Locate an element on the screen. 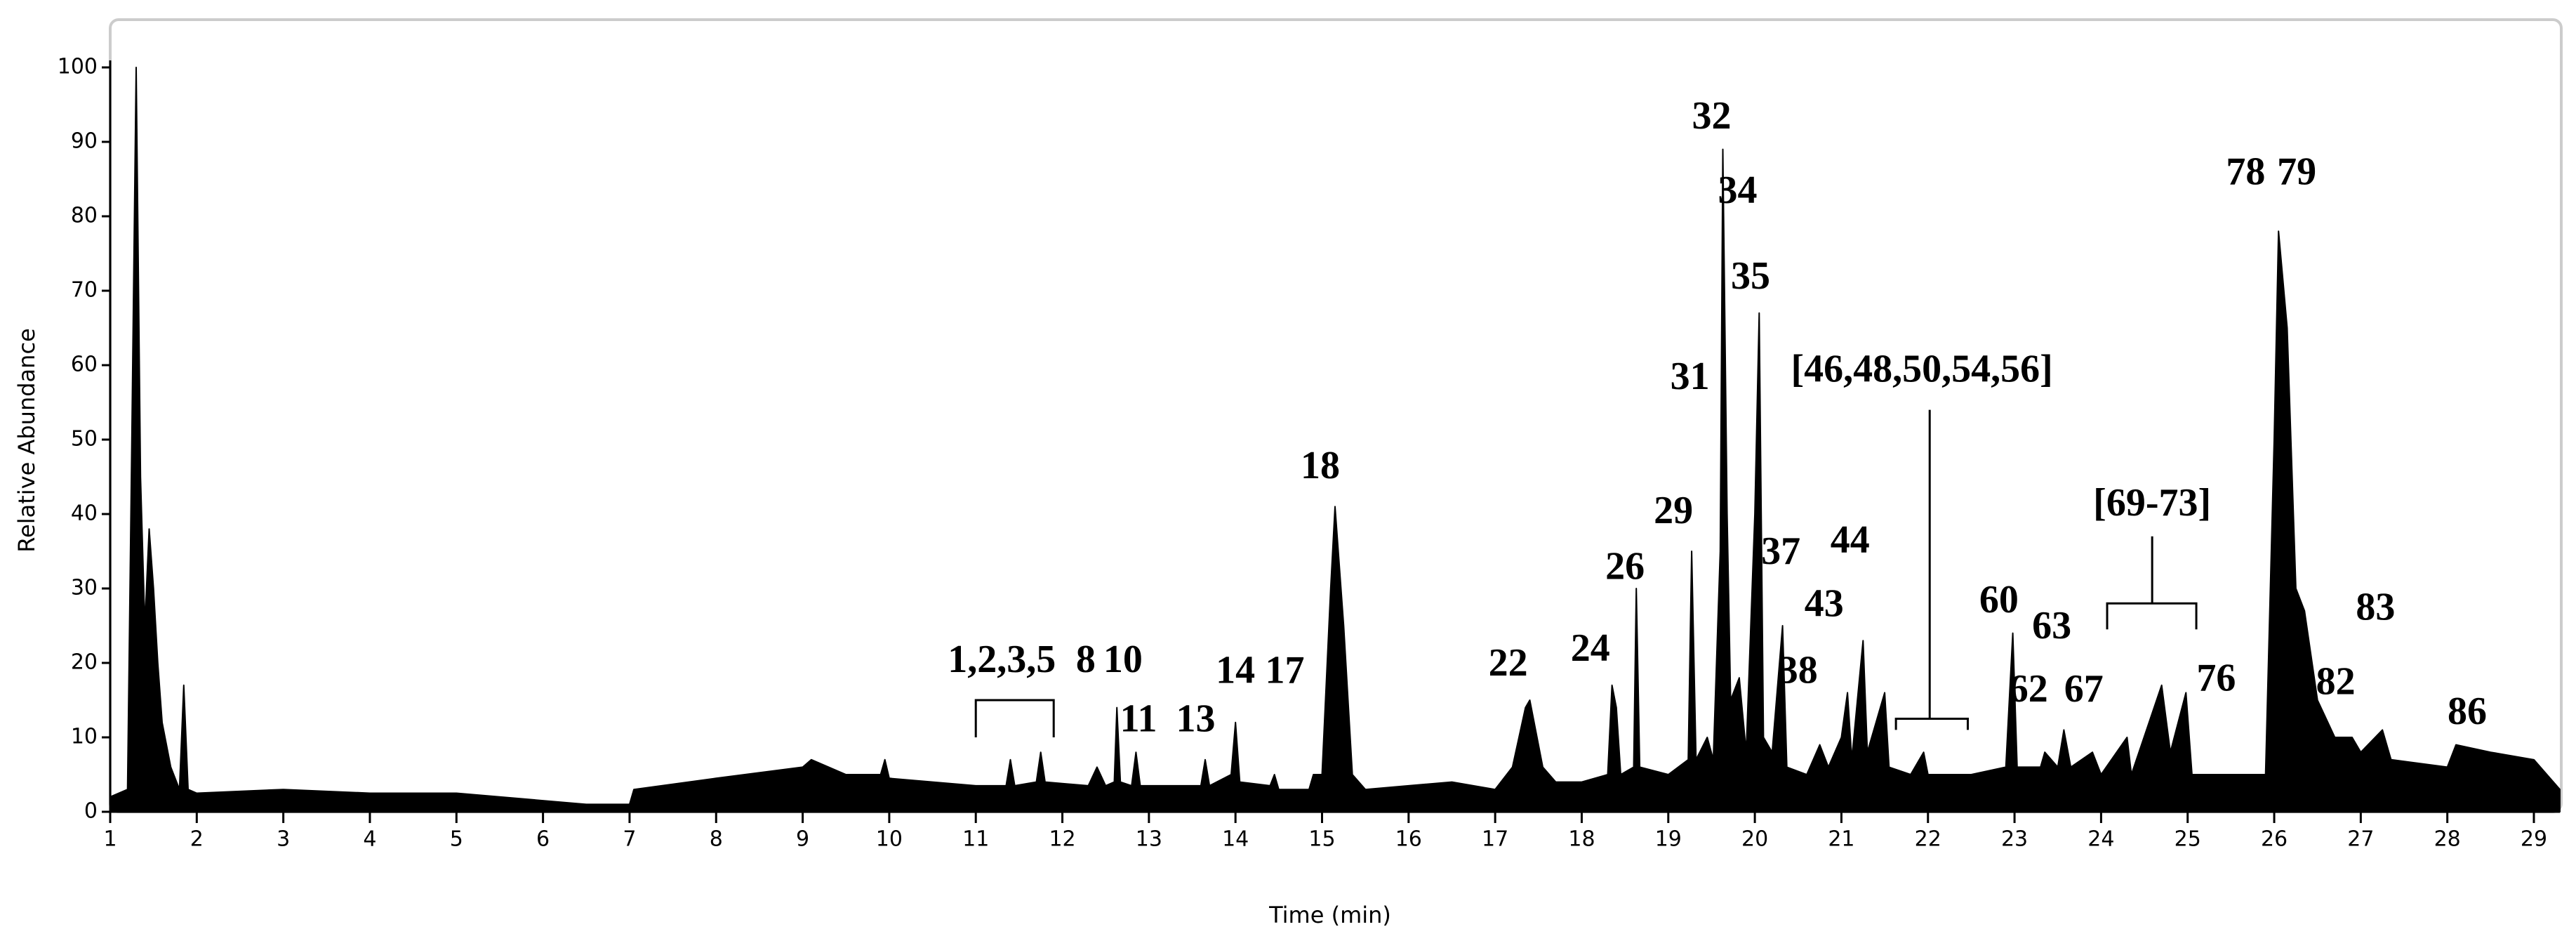 The image size is (2576, 941). peak-label: 82 is located at coordinates (2336, 682).